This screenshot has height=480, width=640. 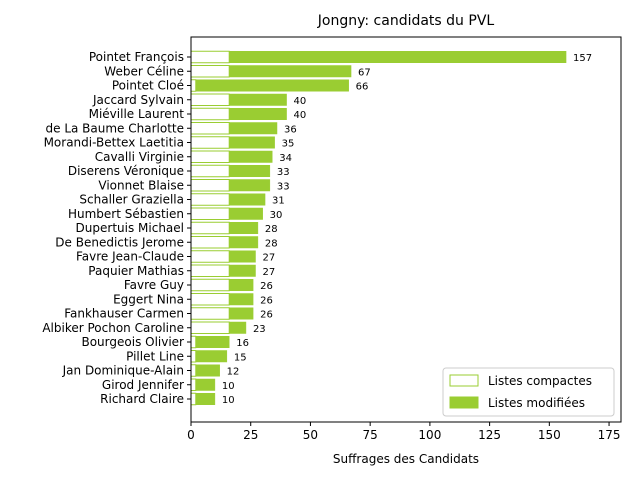 I want to click on x-tick-label: 125, so click(x=489, y=435).